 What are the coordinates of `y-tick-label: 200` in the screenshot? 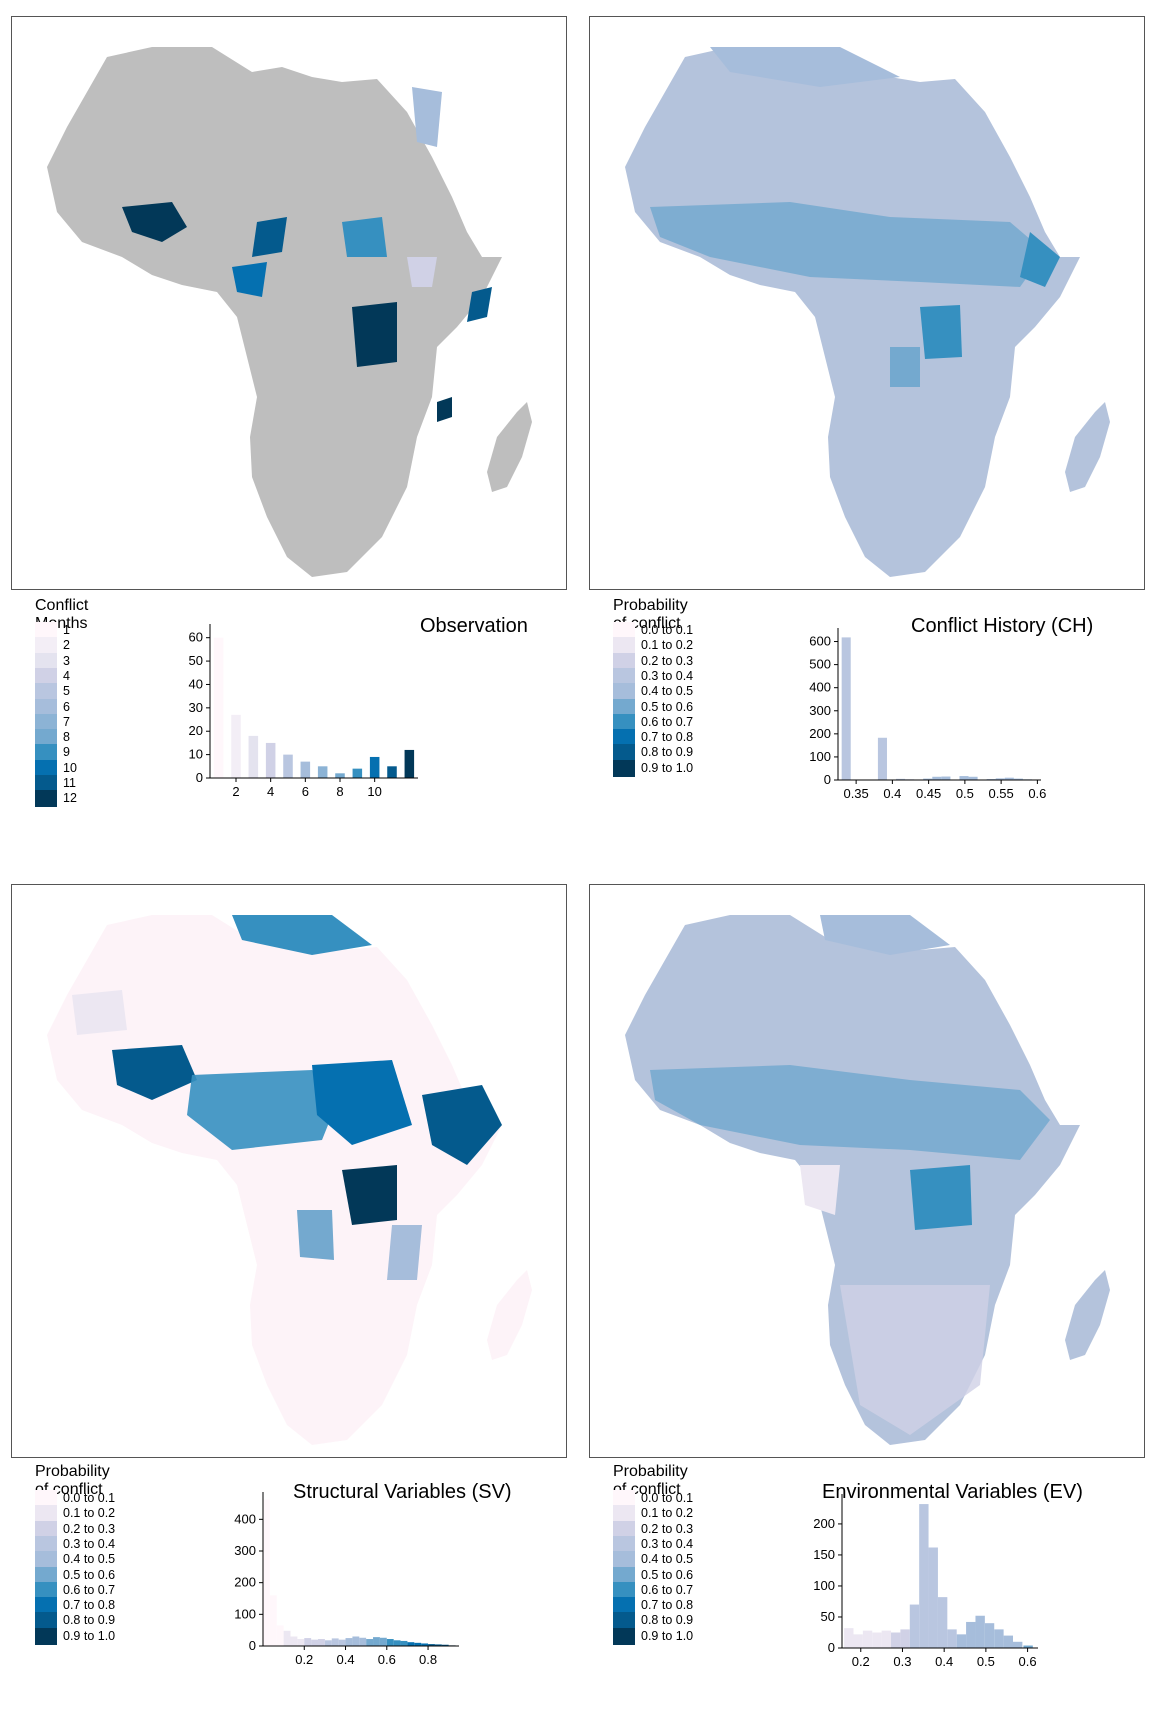 It's located at (824, 1523).